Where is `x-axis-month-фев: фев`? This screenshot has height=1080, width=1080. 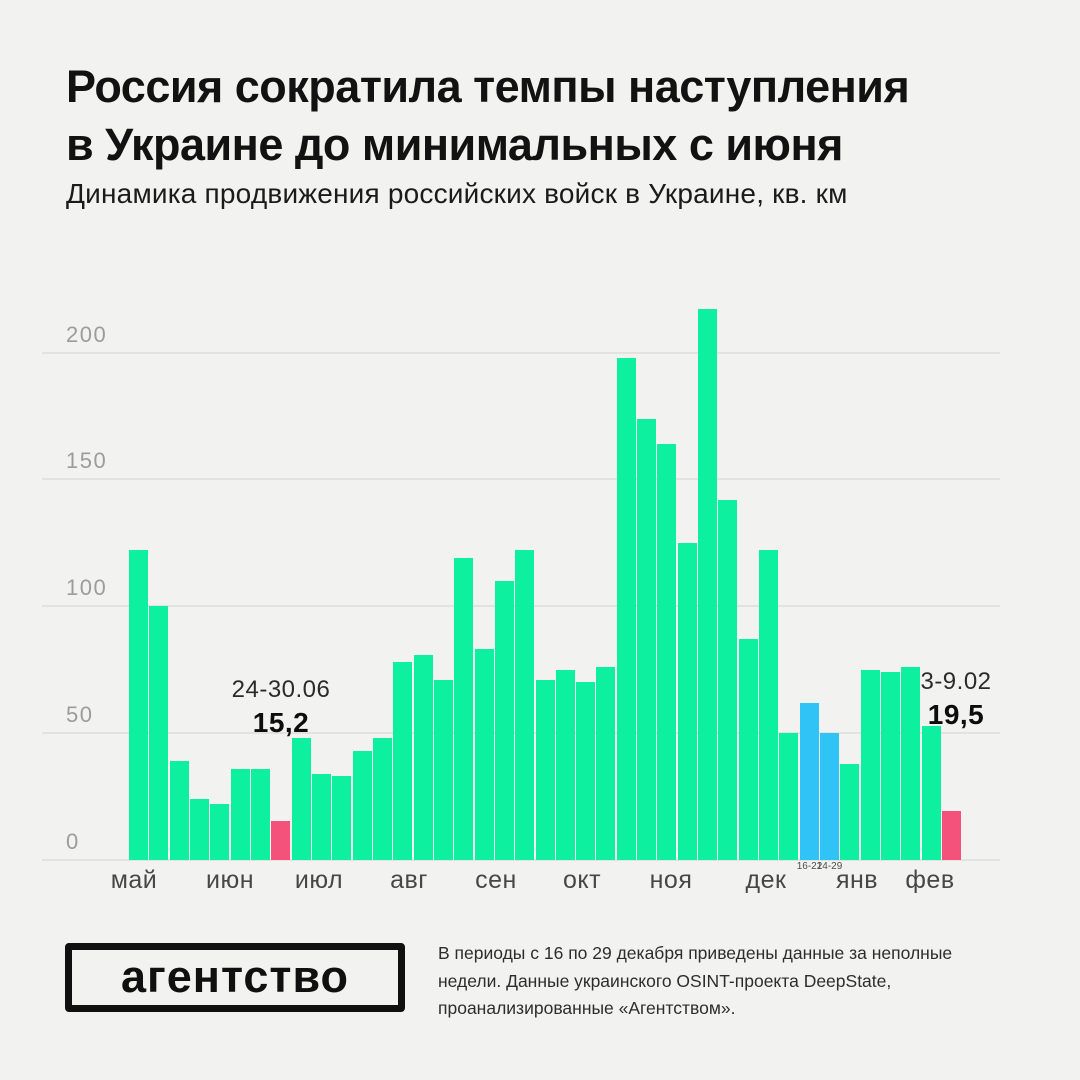 x-axis-month-фев: фев is located at coordinates (930, 880).